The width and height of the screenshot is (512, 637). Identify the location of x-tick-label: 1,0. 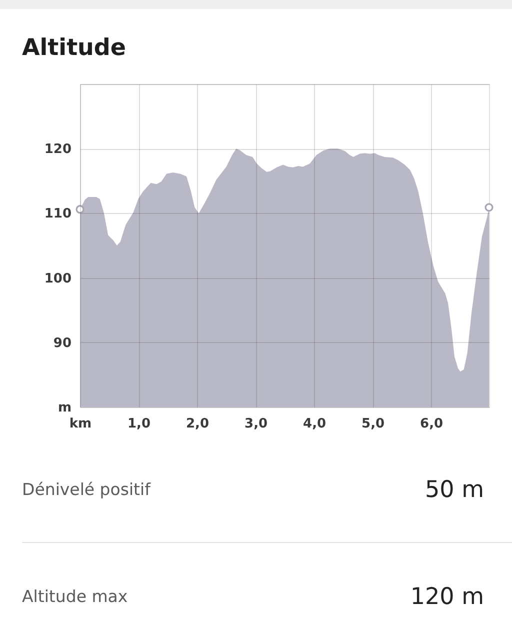
(139, 424).